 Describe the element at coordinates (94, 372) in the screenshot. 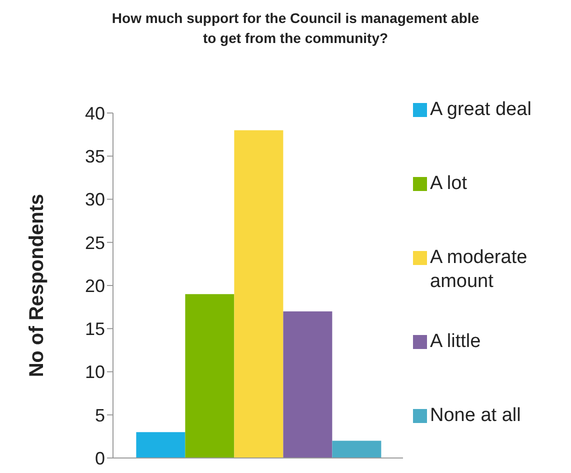

I see `y-tick-label: 10` at that location.